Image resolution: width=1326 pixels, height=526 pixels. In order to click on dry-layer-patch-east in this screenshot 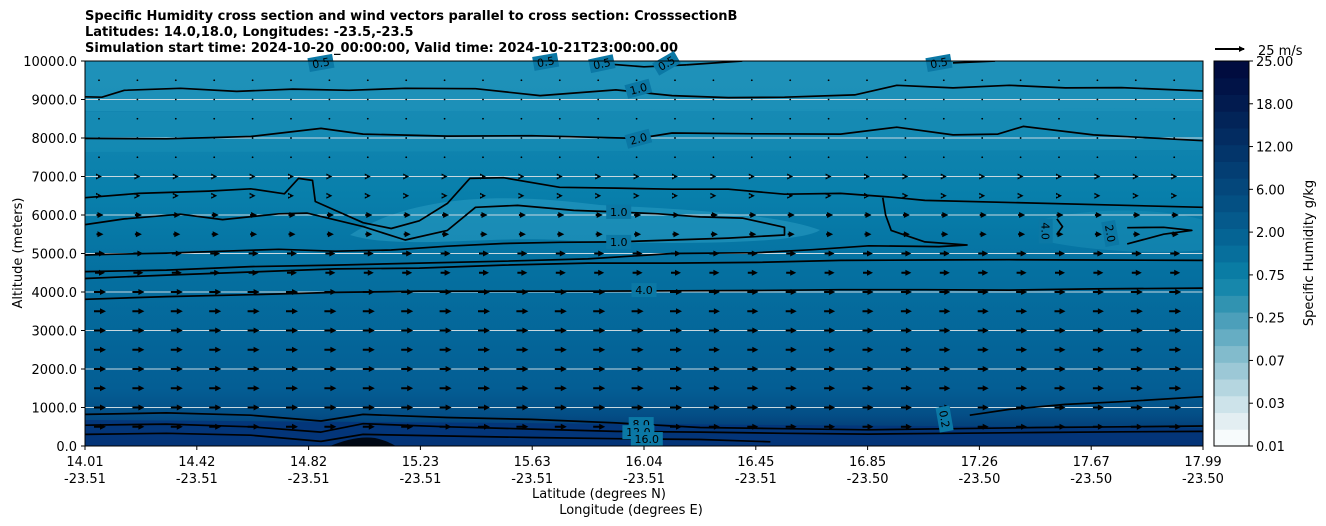, I will do `click(1121, 231)`.